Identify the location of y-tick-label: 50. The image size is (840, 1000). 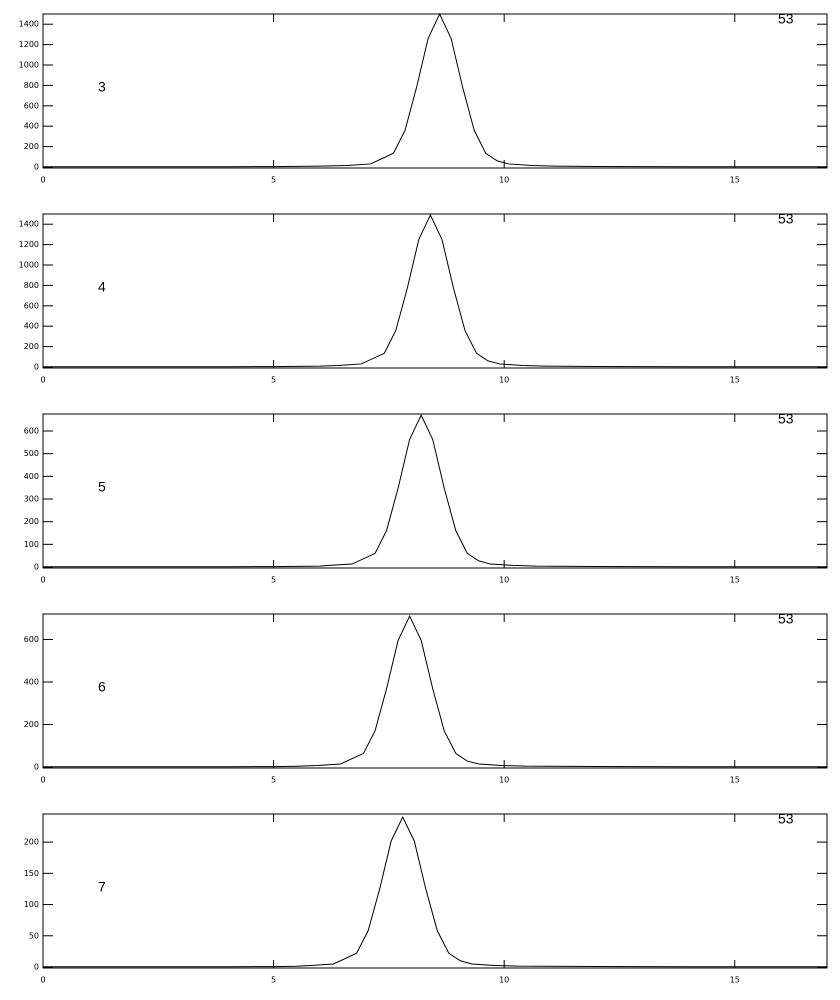
(34, 935).